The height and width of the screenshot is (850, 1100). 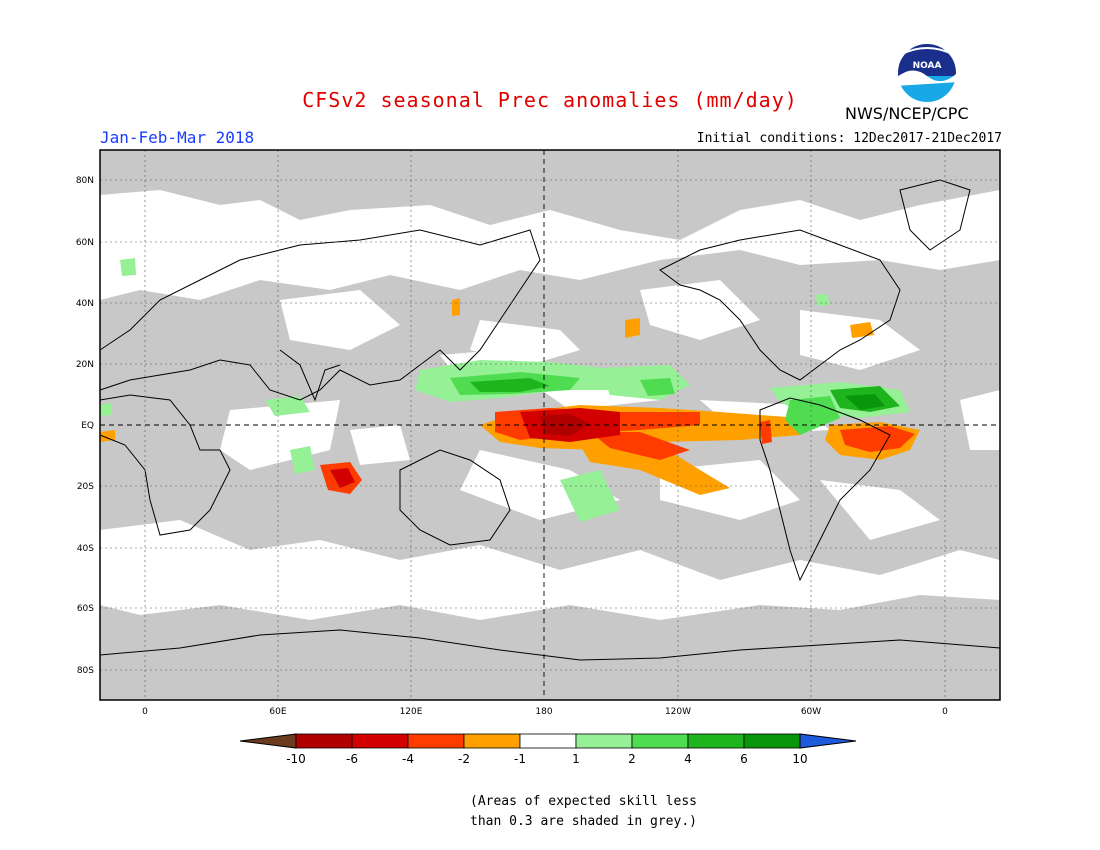 What do you see at coordinates (352, 759) in the screenshot?
I see `colorbar-label: -6` at bounding box center [352, 759].